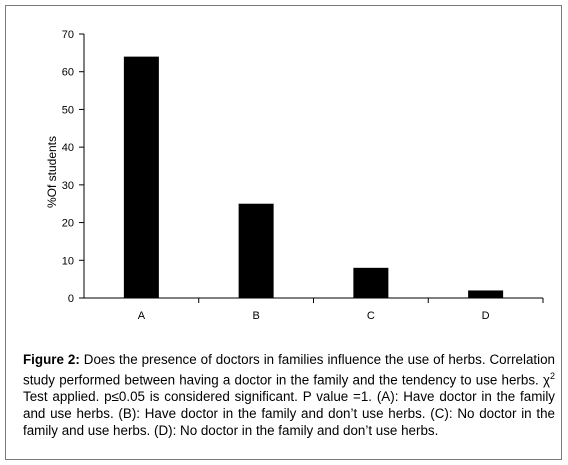  What do you see at coordinates (552, 376) in the screenshot?
I see `caption-superscript: 2` at bounding box center [552, 376].